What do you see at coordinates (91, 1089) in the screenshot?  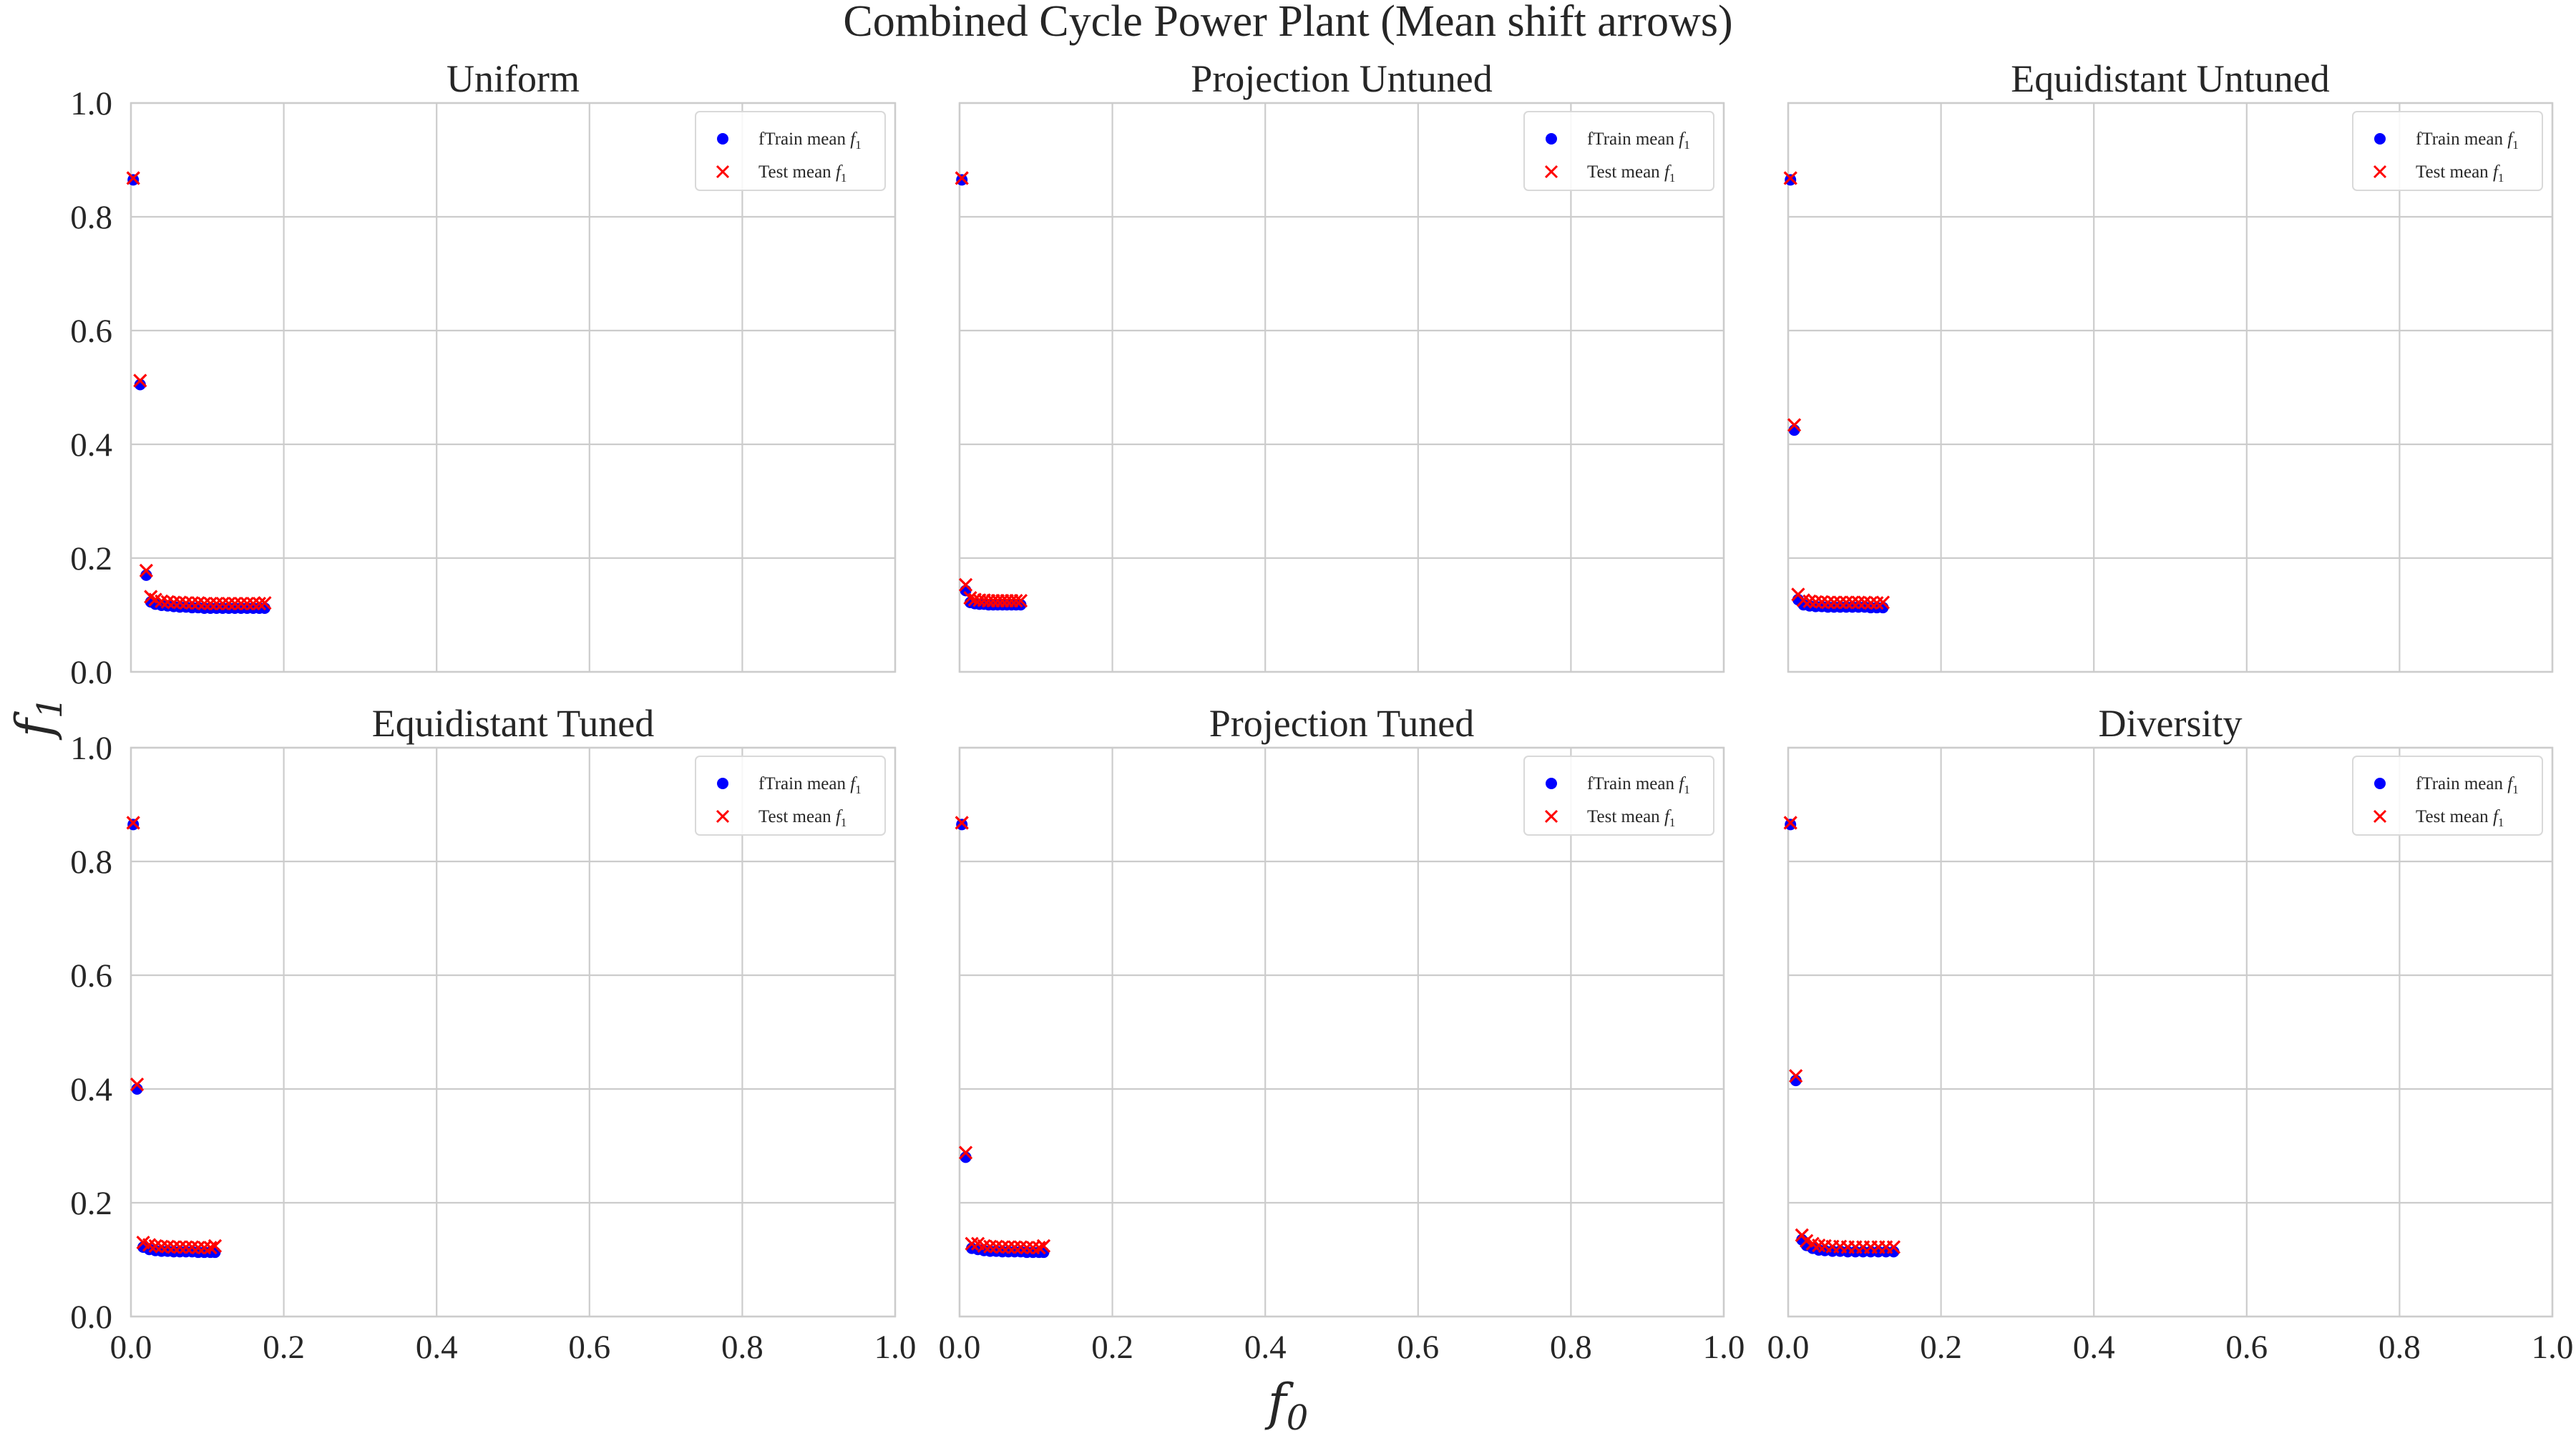 I see `y-tick-label: 0.4` at bounding box center [91, 1089].